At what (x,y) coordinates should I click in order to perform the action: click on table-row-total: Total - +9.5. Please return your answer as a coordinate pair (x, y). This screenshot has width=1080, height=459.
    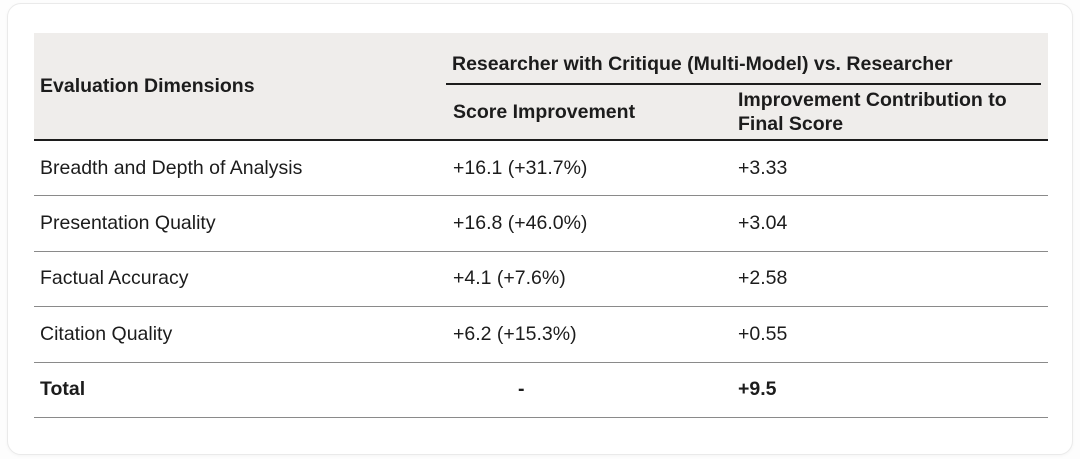
    Looking at the image, I should click on (541, 390).